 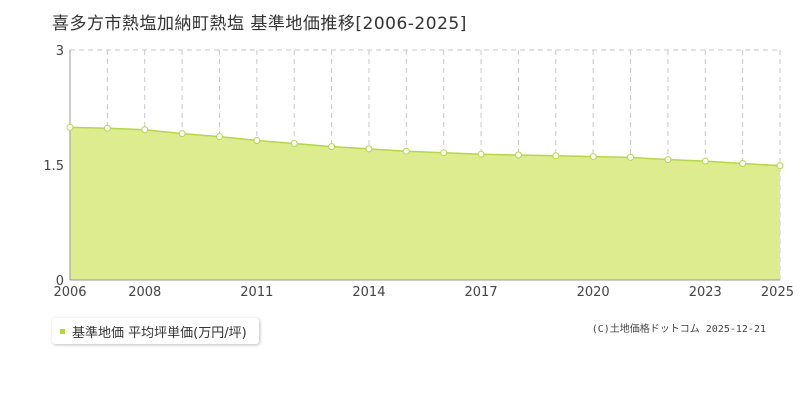 What do you see at coordinates (593, 292) in the screenshot?
I see `x-tick-label: 2020` at bounding box center [593, 292].